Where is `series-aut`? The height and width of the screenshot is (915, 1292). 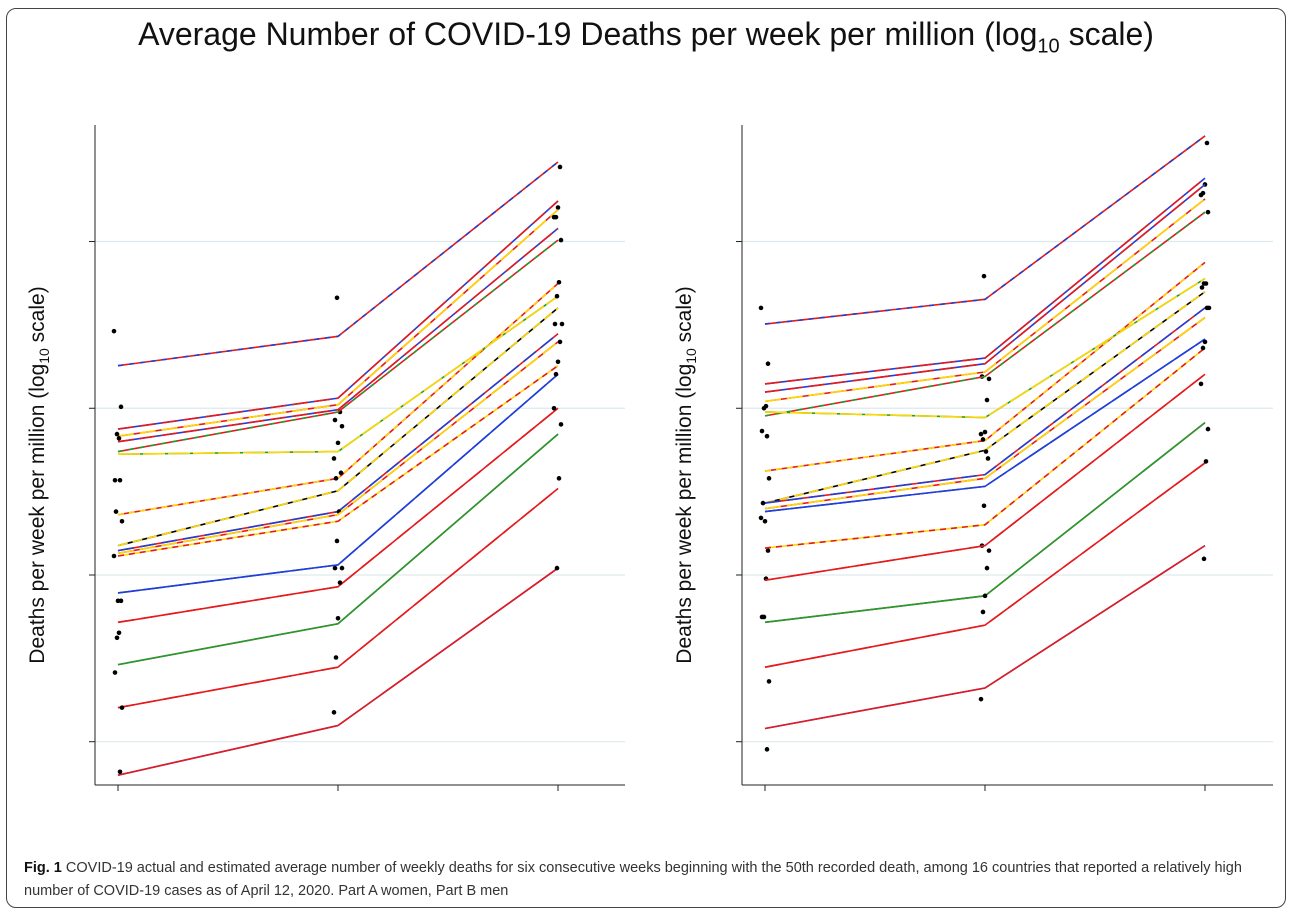 series-aut is located at coordinates (986, 571).